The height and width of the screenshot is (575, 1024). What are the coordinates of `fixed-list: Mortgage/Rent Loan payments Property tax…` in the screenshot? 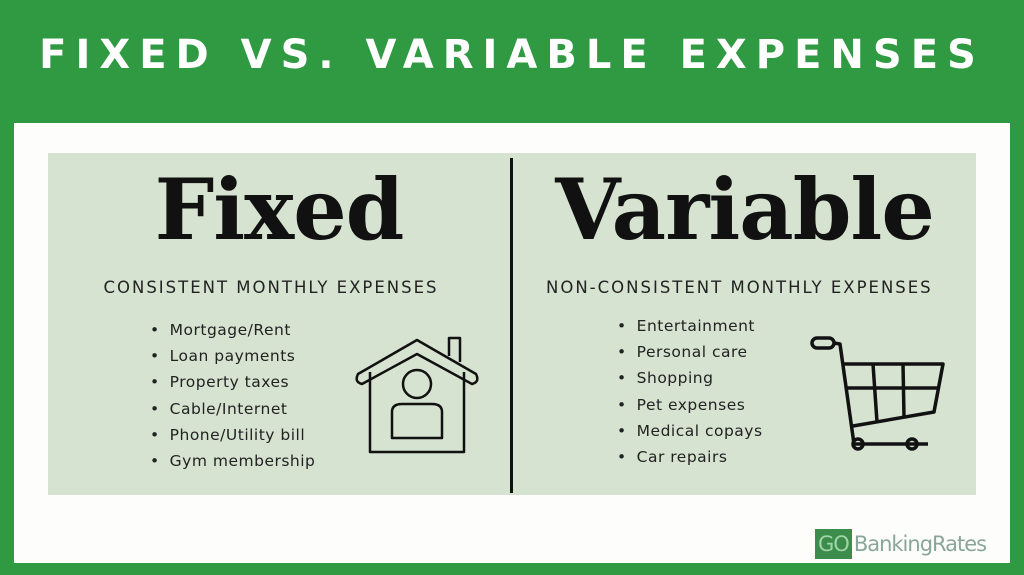 It's located at (232, 395).